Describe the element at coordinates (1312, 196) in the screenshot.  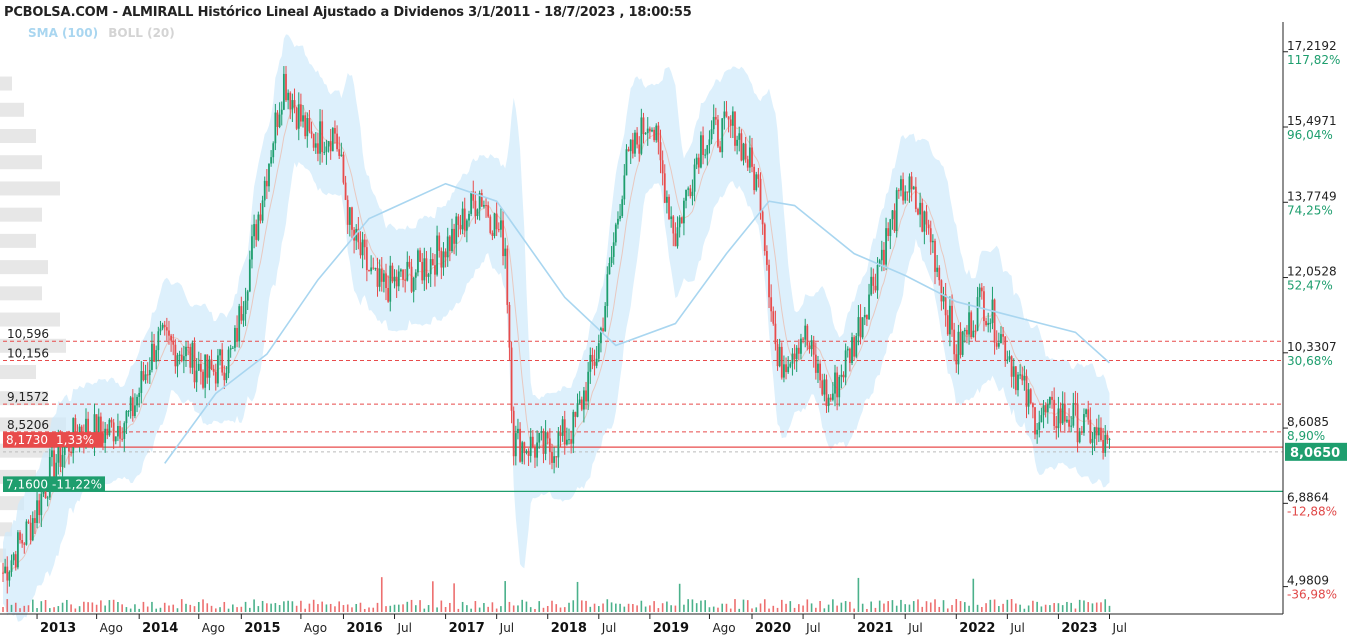
I see `y-tick-label: 13,7749` at that location.